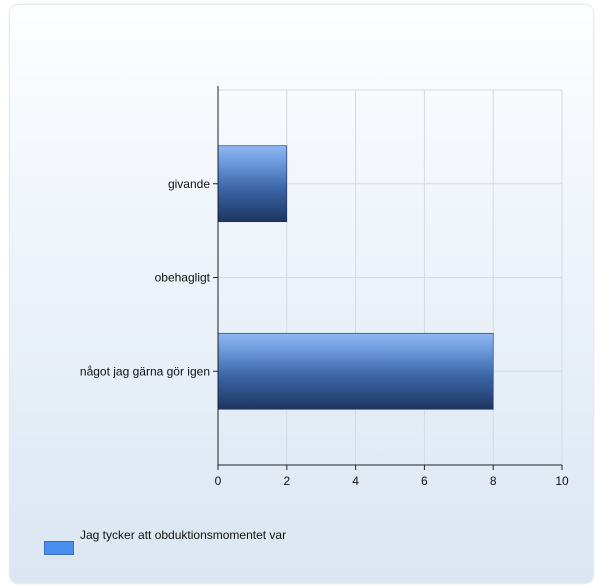  I want to click on legend-label: Jag tycker att obduktionsmomentet var, so click(183, 535).